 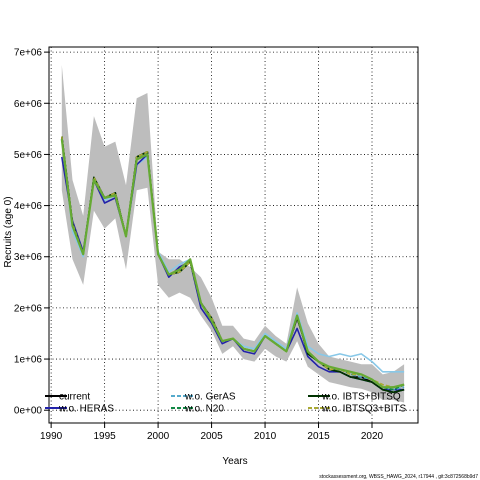 What do you see at coordinates (364, 409) in the screenshot?
I see `legend-label: w.o. IBTSQ3+BITS` at bounding box center [364, 409].